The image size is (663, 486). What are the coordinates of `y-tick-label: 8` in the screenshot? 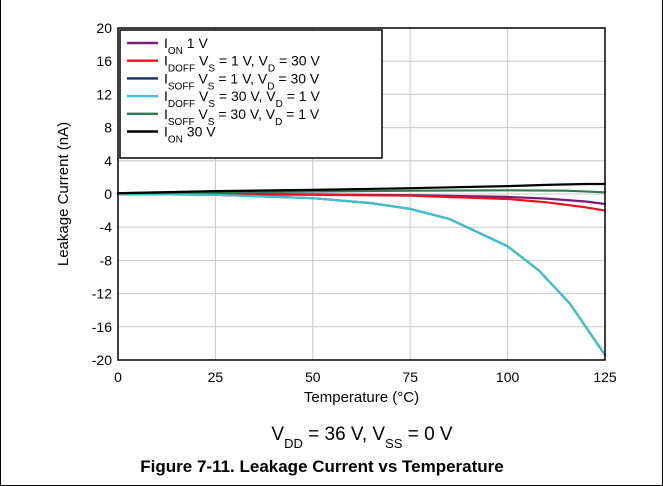 It's located at (108, 128).